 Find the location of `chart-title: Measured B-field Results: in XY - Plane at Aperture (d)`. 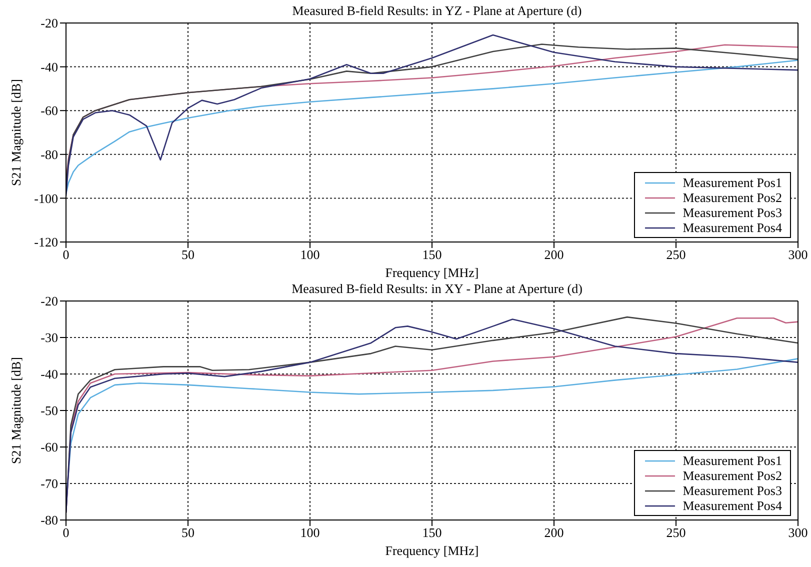

chart-title: Measured B-field Results: in XY - Plane at Aperture (d) is located at coordinates (437, 288).